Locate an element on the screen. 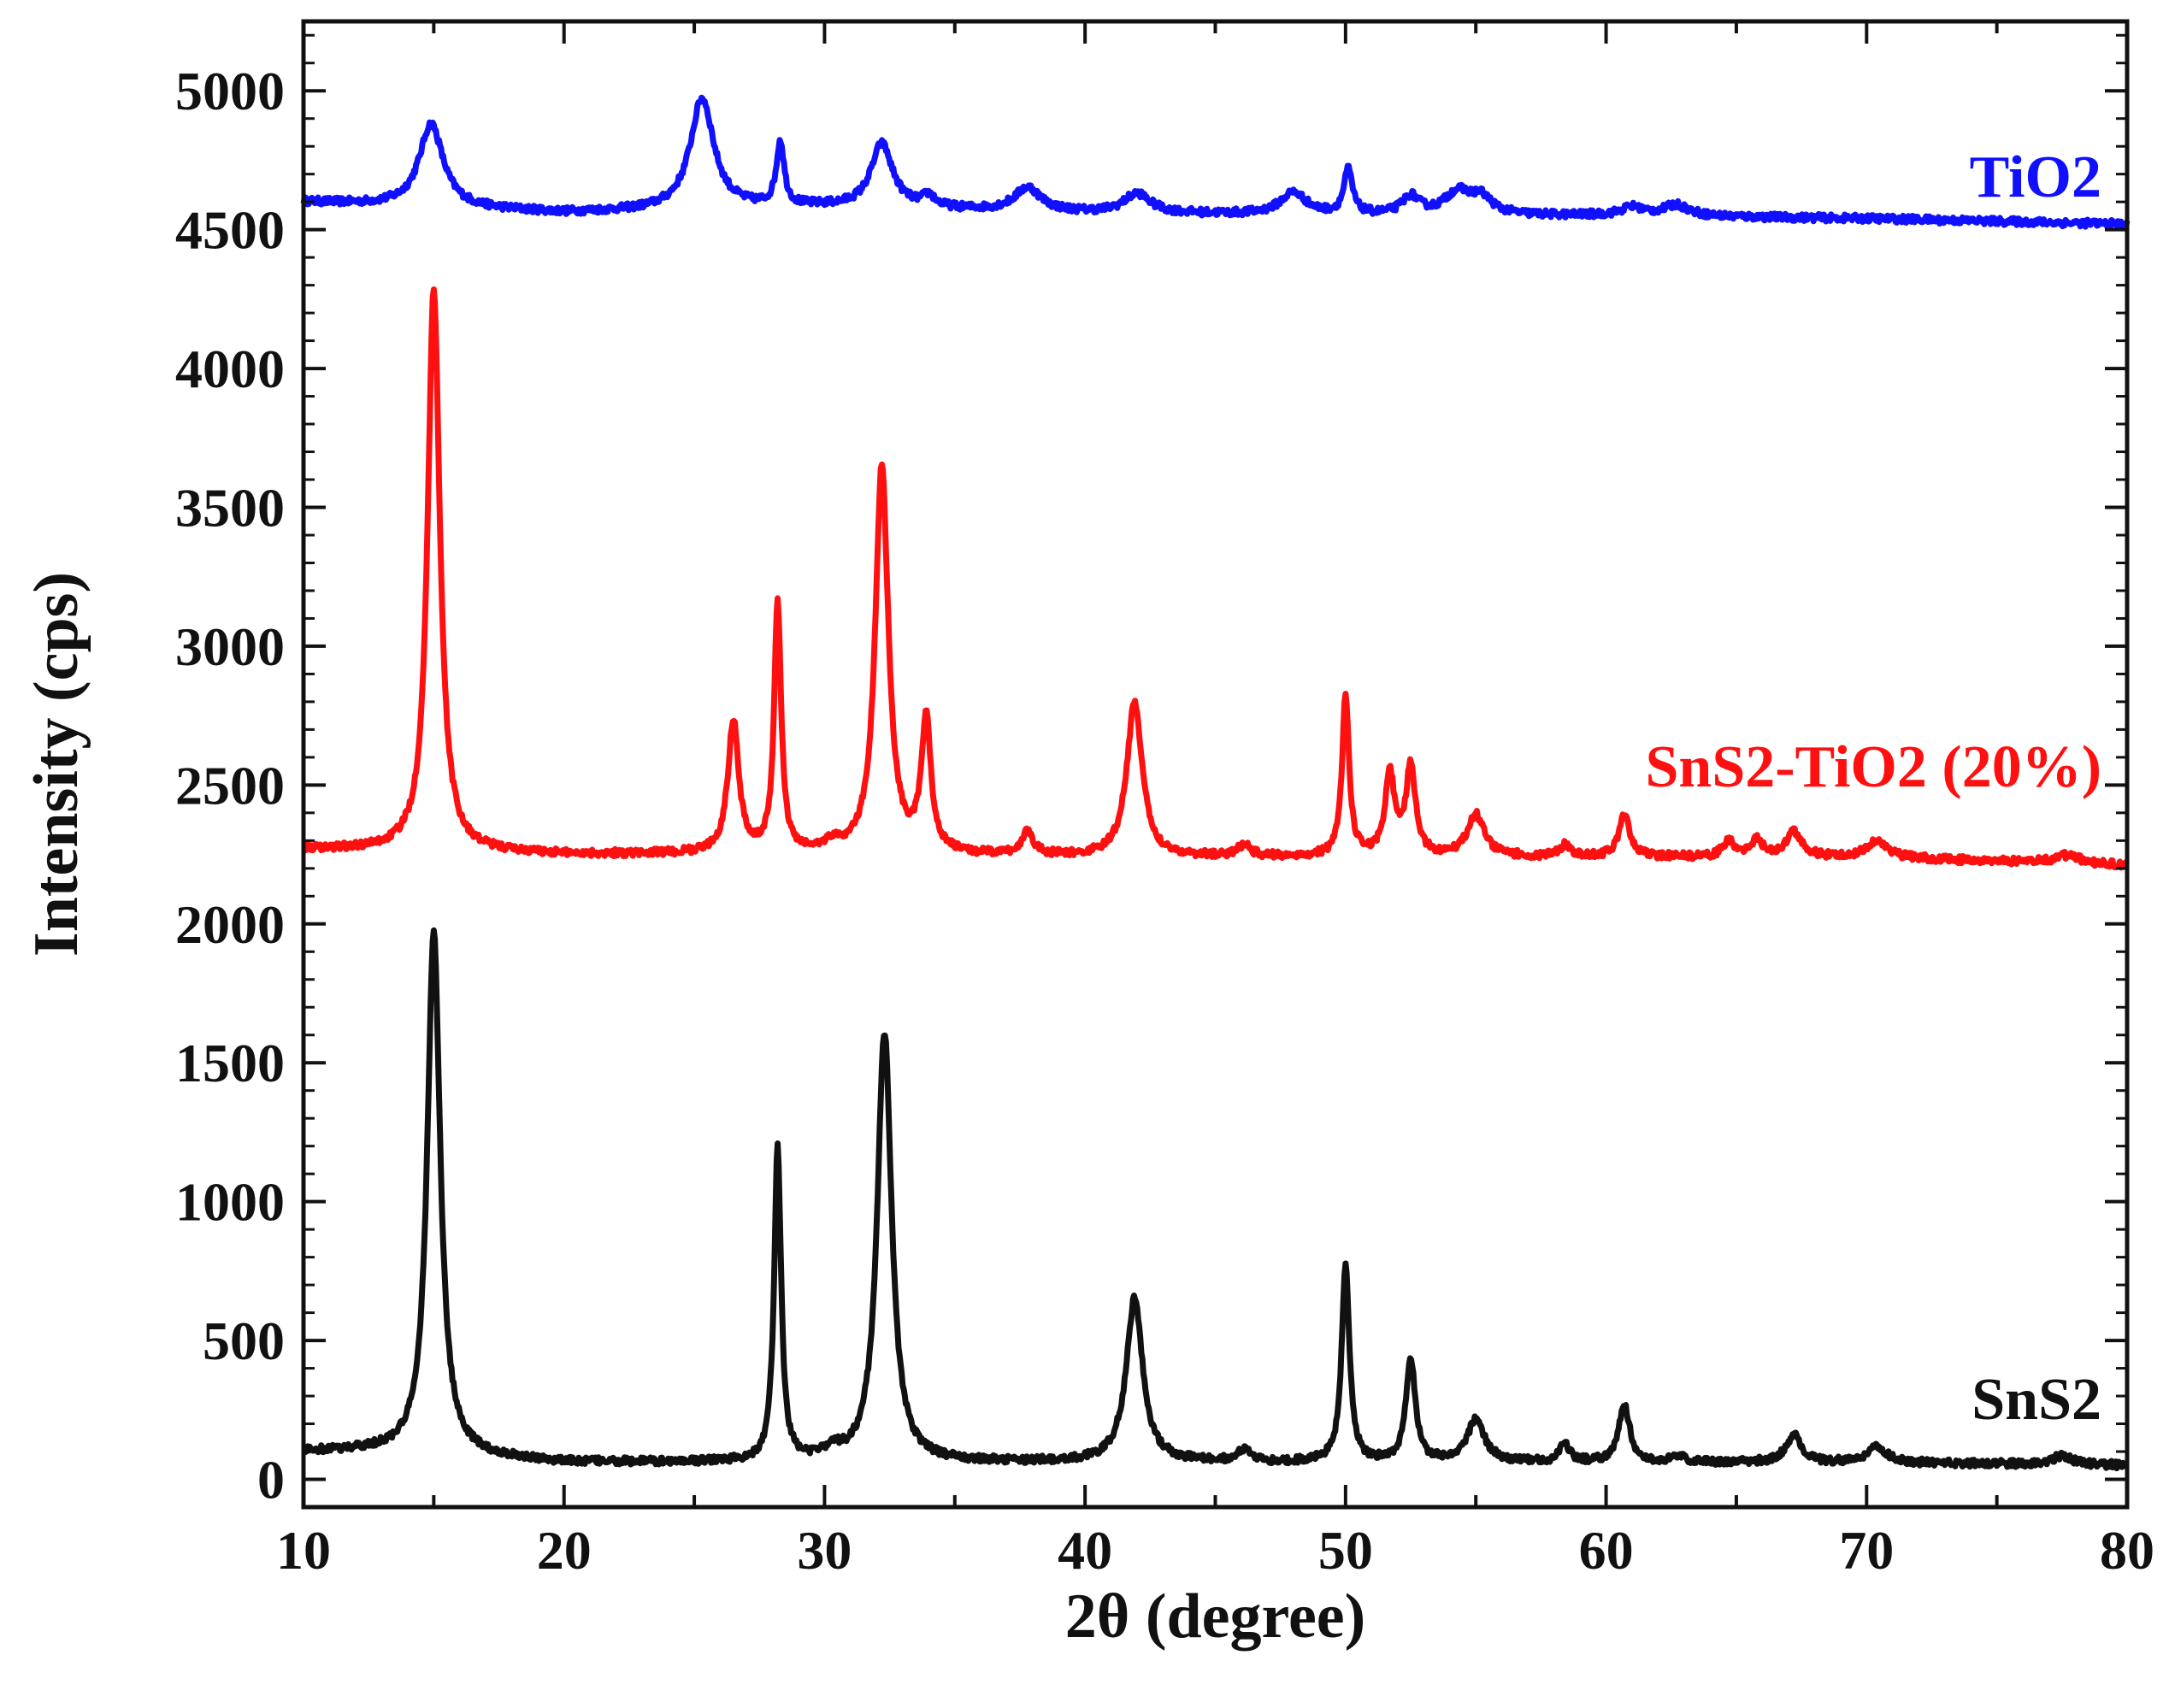 Image resolution: width=2169 pixels, height=1708 pixels. x-tick-label: 30 is located at coordinates (824, 1551).